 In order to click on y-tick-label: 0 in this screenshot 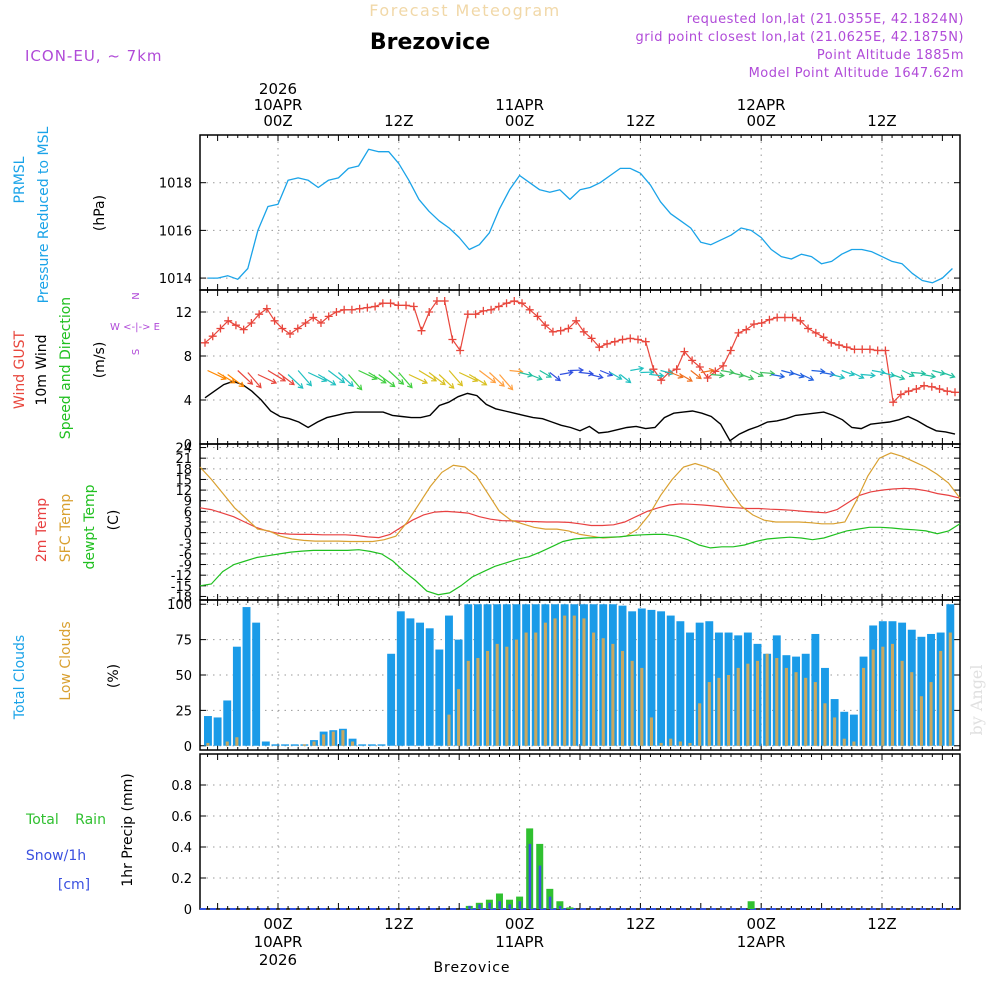, I will do `click(188, 534)`.